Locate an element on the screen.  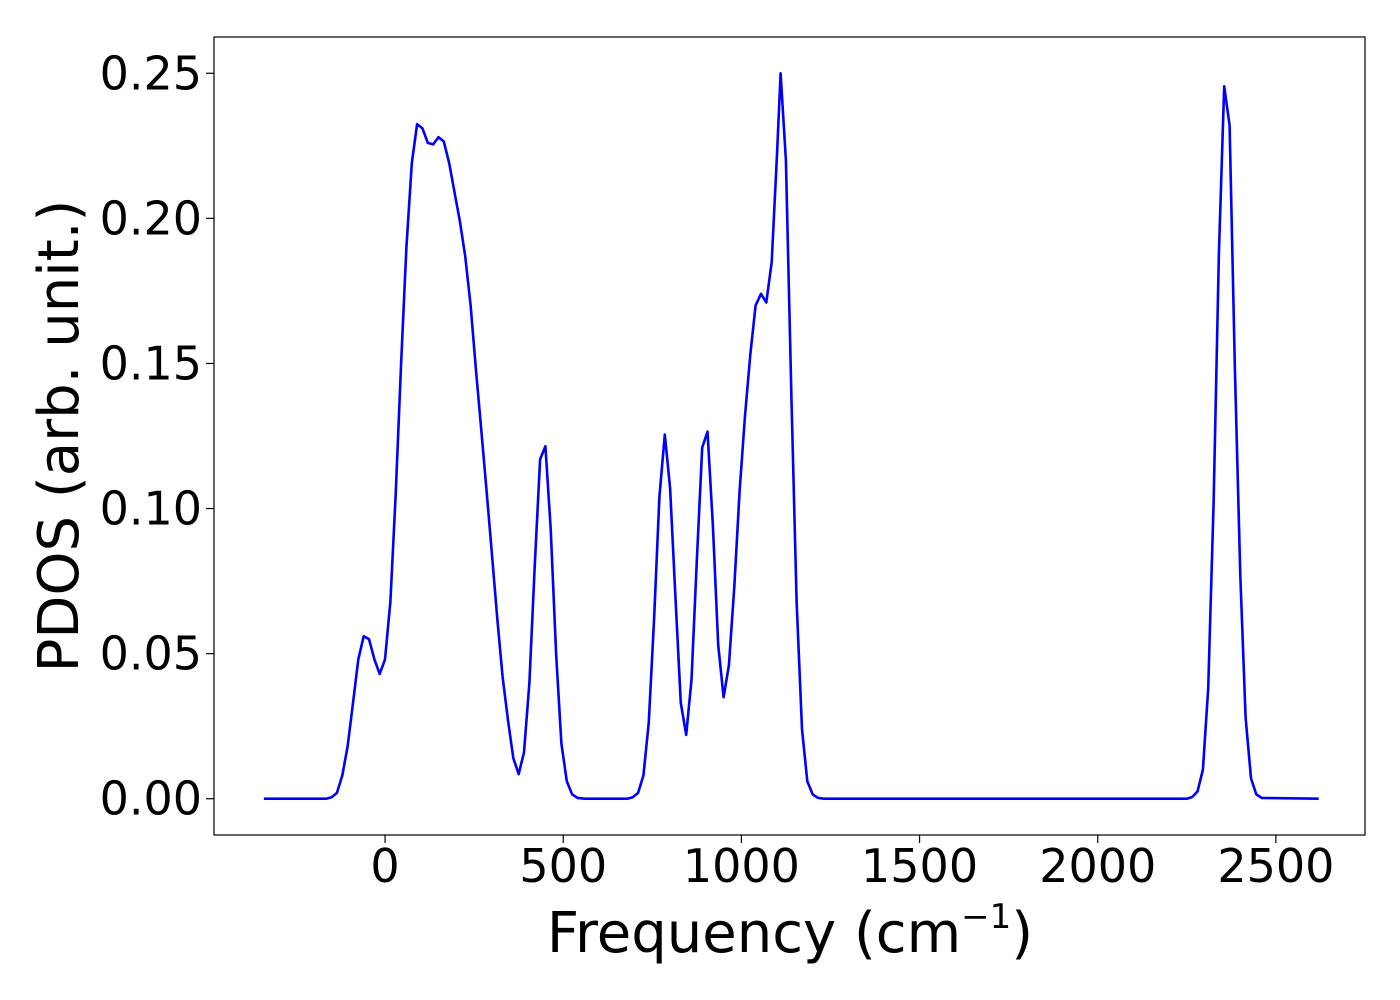
y-axis-label: PDOS (arb. unit.) is located at coordinates (59, 436).